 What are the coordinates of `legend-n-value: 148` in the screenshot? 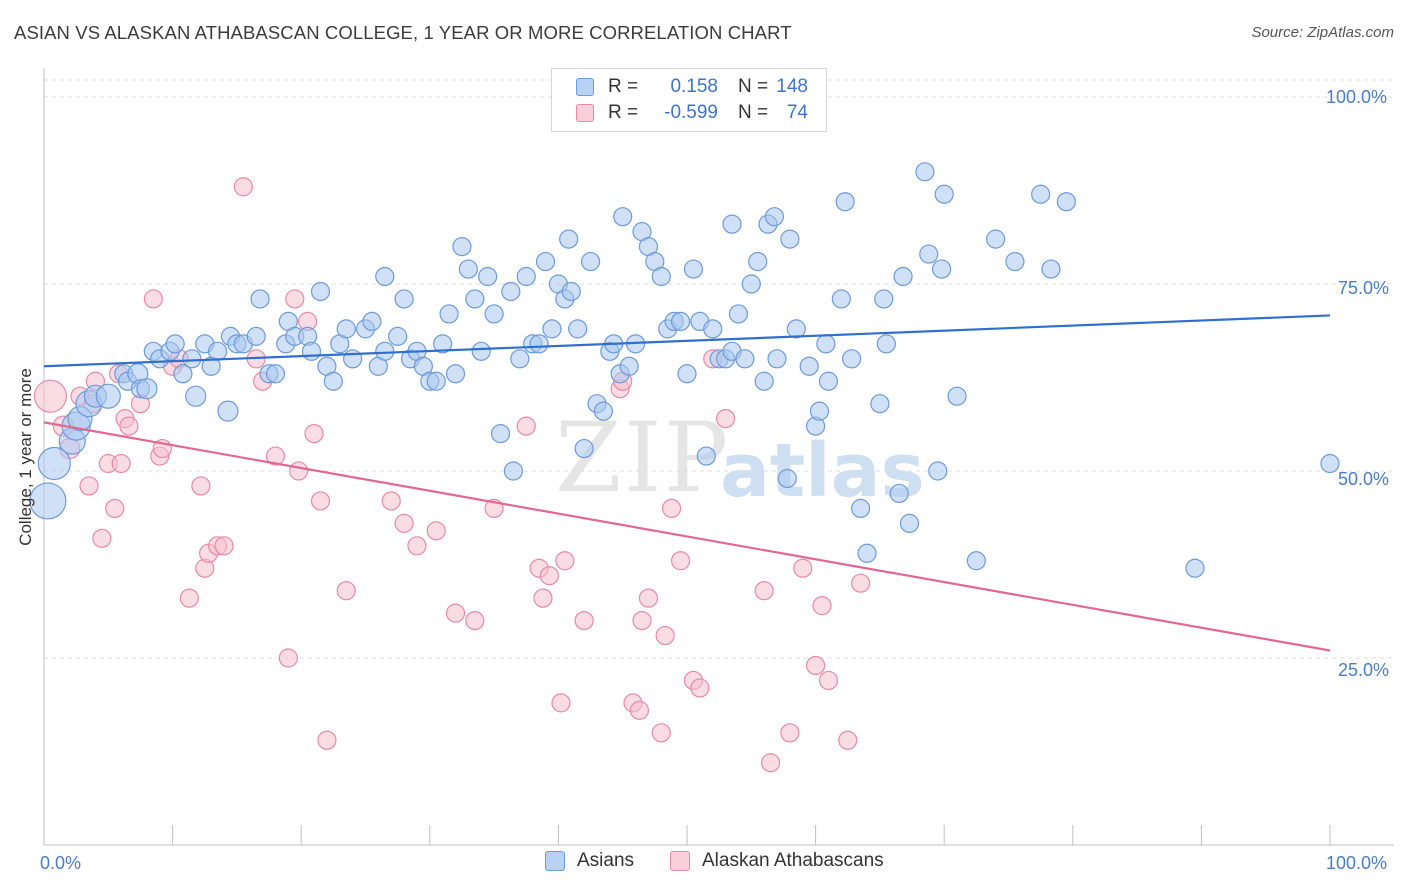 It's located at (792, 86).